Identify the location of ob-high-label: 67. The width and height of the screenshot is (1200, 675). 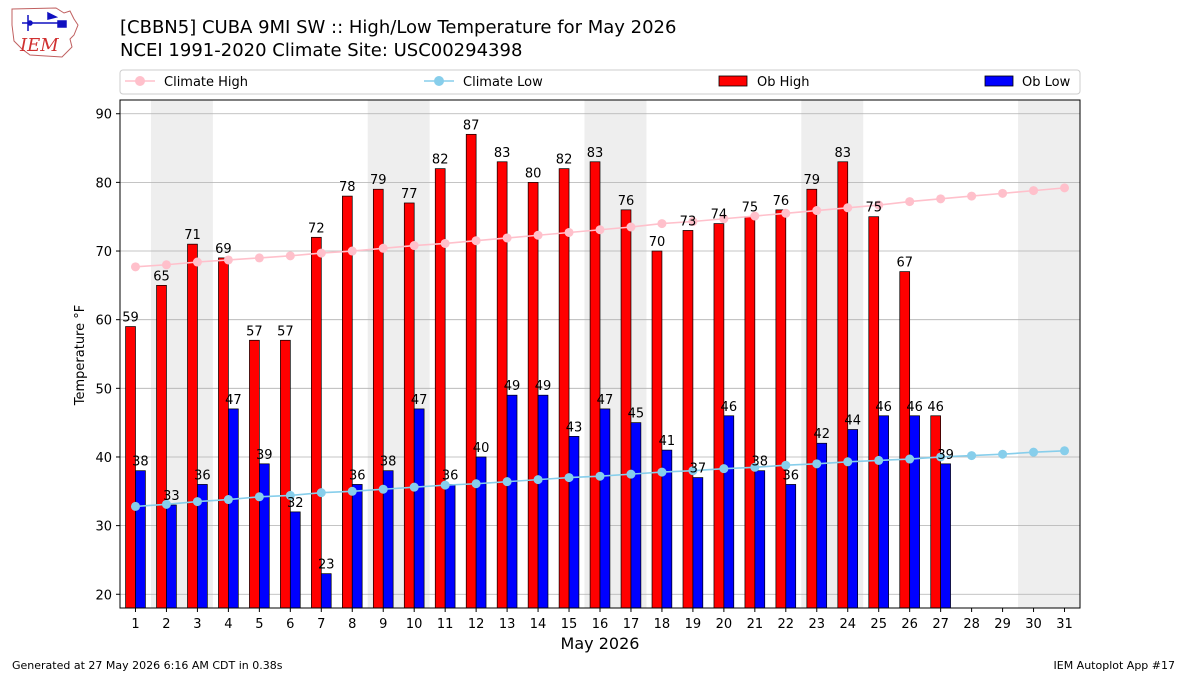
(904, 263).